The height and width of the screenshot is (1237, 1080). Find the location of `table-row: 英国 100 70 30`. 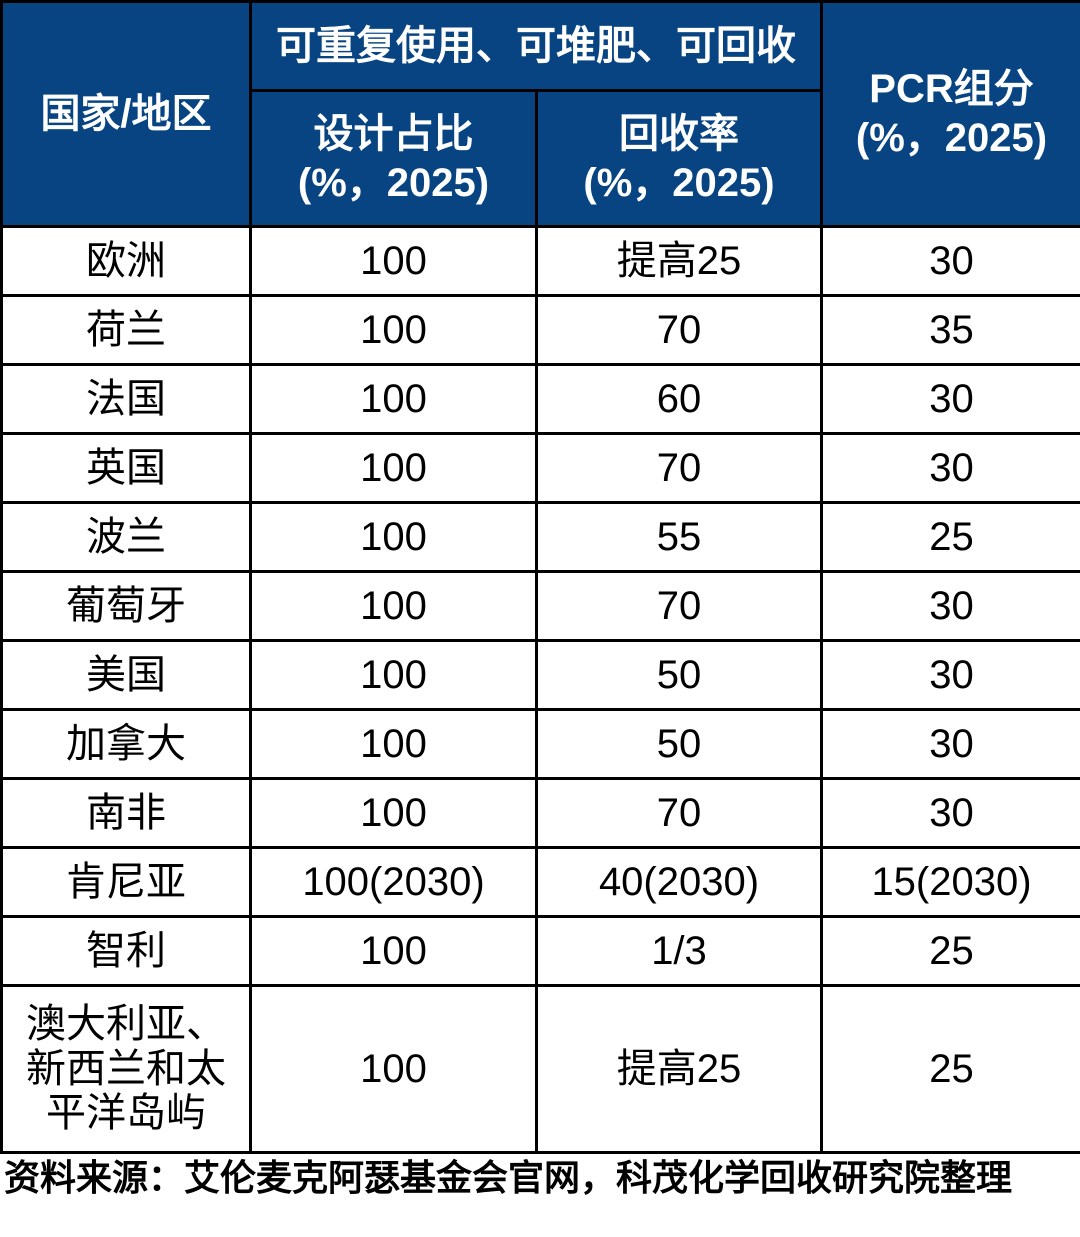

table-row: 英国 100 70 30 is located at coordinates (540, 468).